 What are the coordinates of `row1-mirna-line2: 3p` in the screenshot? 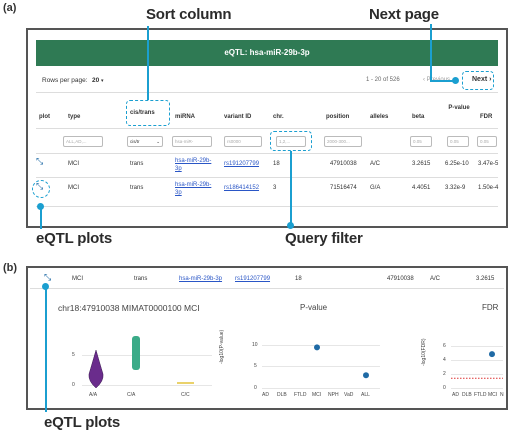 It's located at (178, 169).